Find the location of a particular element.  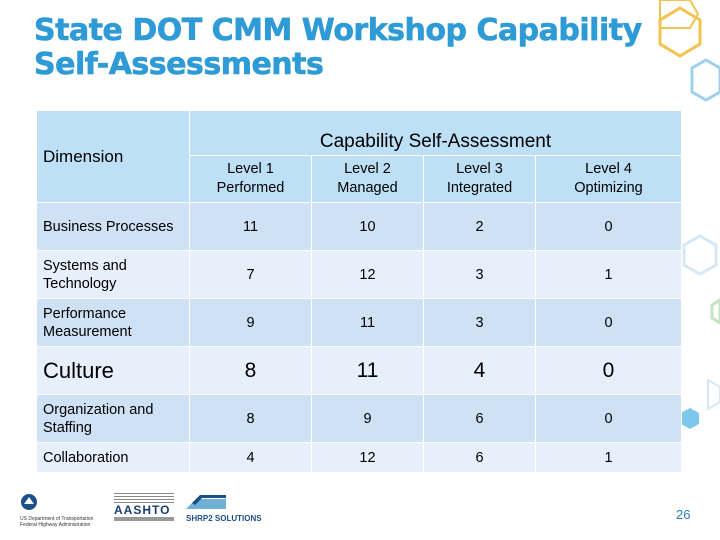

table-row: Performance Measurement 9 11 3 0 is located at coordinates (359, 322).